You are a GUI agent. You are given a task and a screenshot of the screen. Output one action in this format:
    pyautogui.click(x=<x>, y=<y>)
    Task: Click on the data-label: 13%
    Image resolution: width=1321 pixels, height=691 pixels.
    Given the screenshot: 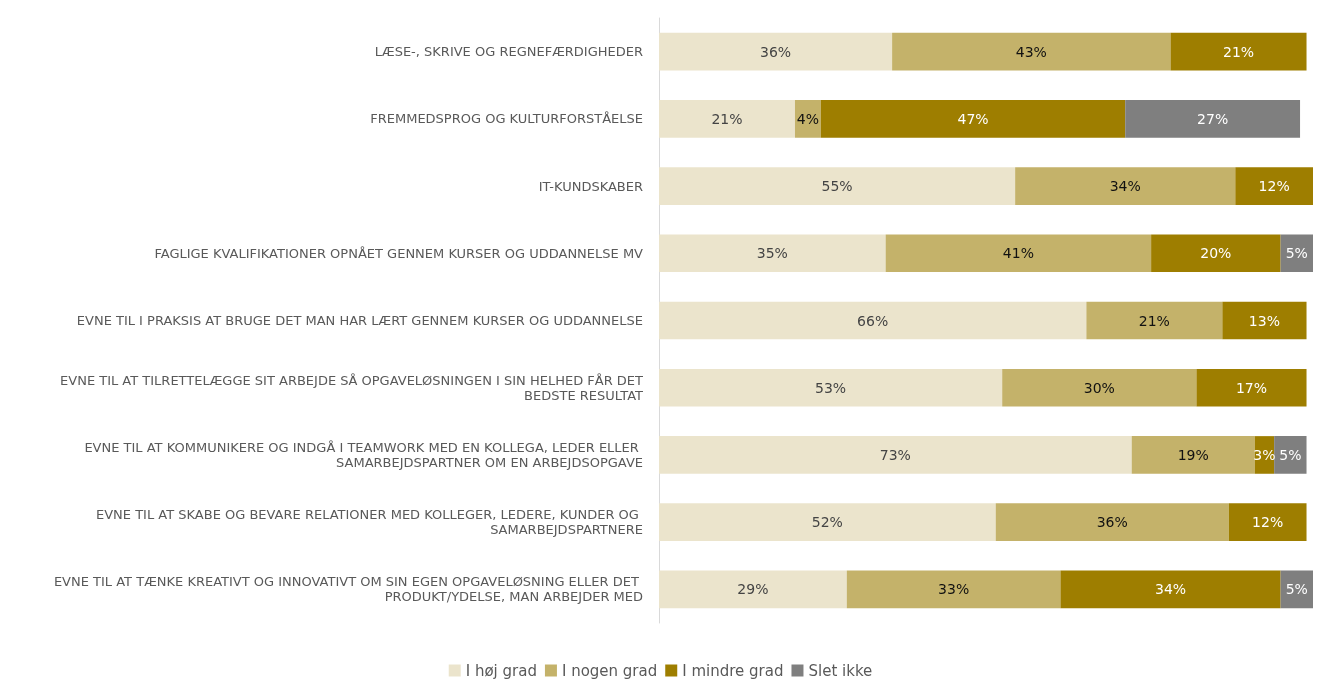 What is the action you would take?
    pyautogui.click(x=1264, y=320)
    